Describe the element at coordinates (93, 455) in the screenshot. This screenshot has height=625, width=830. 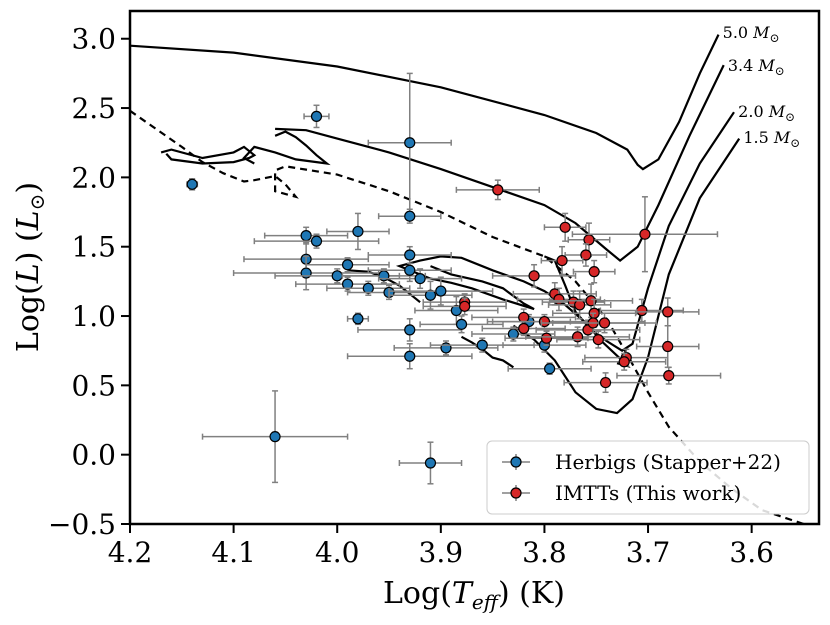
I see `y-tick-label: 0.0` at that location.